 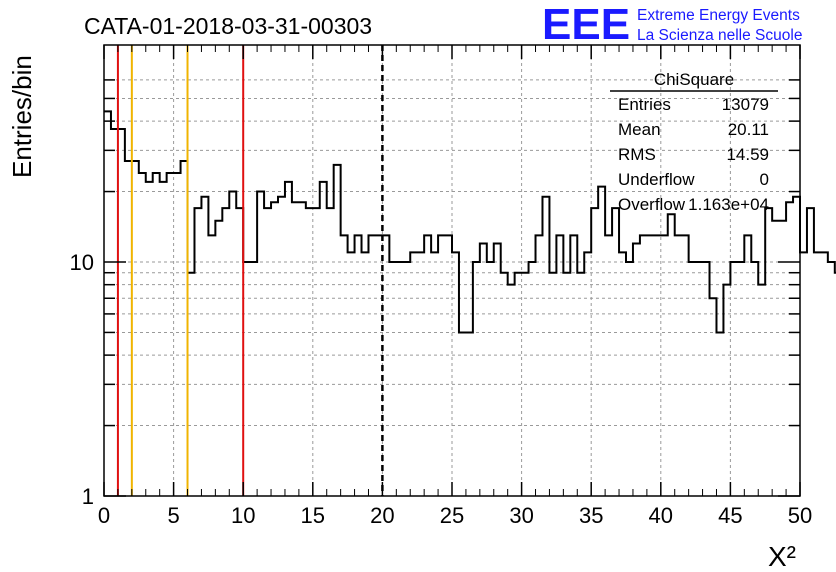 What do you see at coordinates (173, 515) in the screenshot?
I see `x-tick-label: 5` at bounding box center [173, 515].